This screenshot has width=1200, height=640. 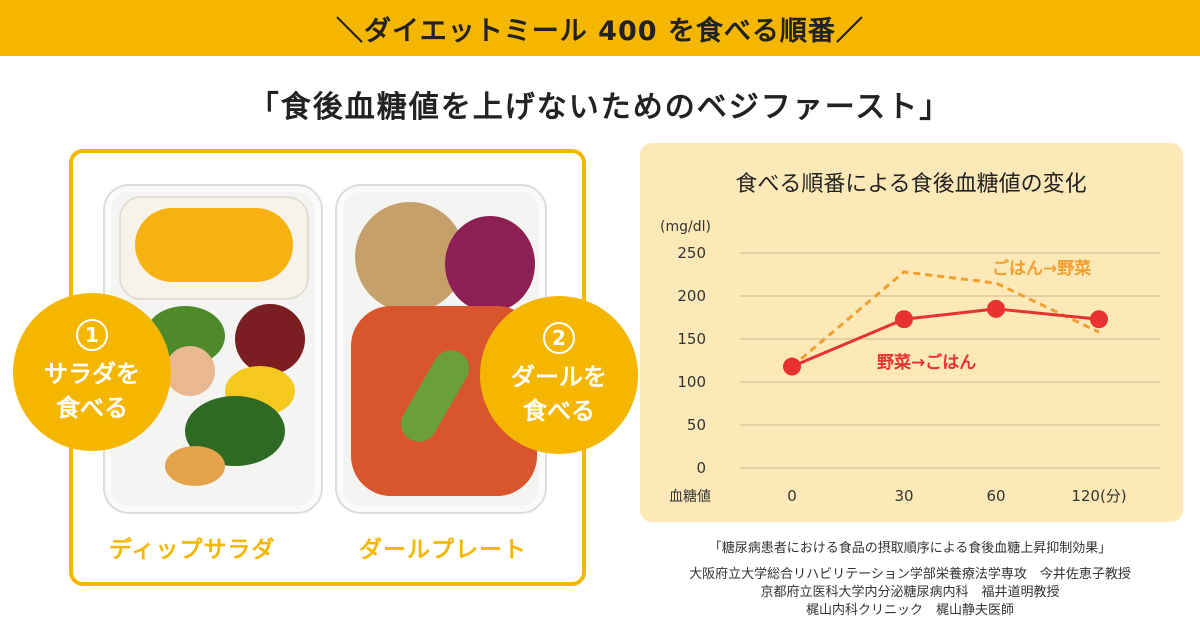 I want to click on source-author-3: 梶山内科クリニック 梶山静夫医師, so click(x=909, y=610).